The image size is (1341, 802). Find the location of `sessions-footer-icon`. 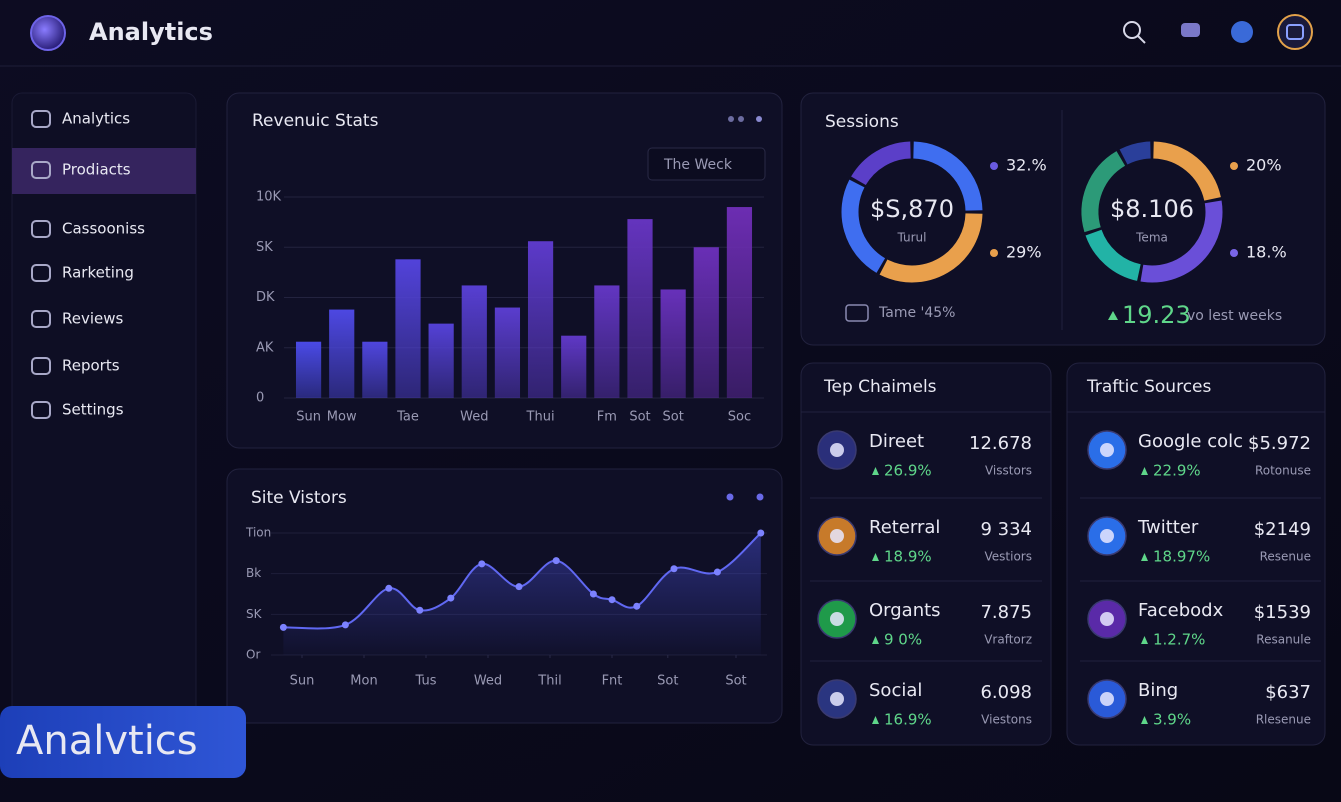

sessions-footer-icon is located at coordinates (857, 313).